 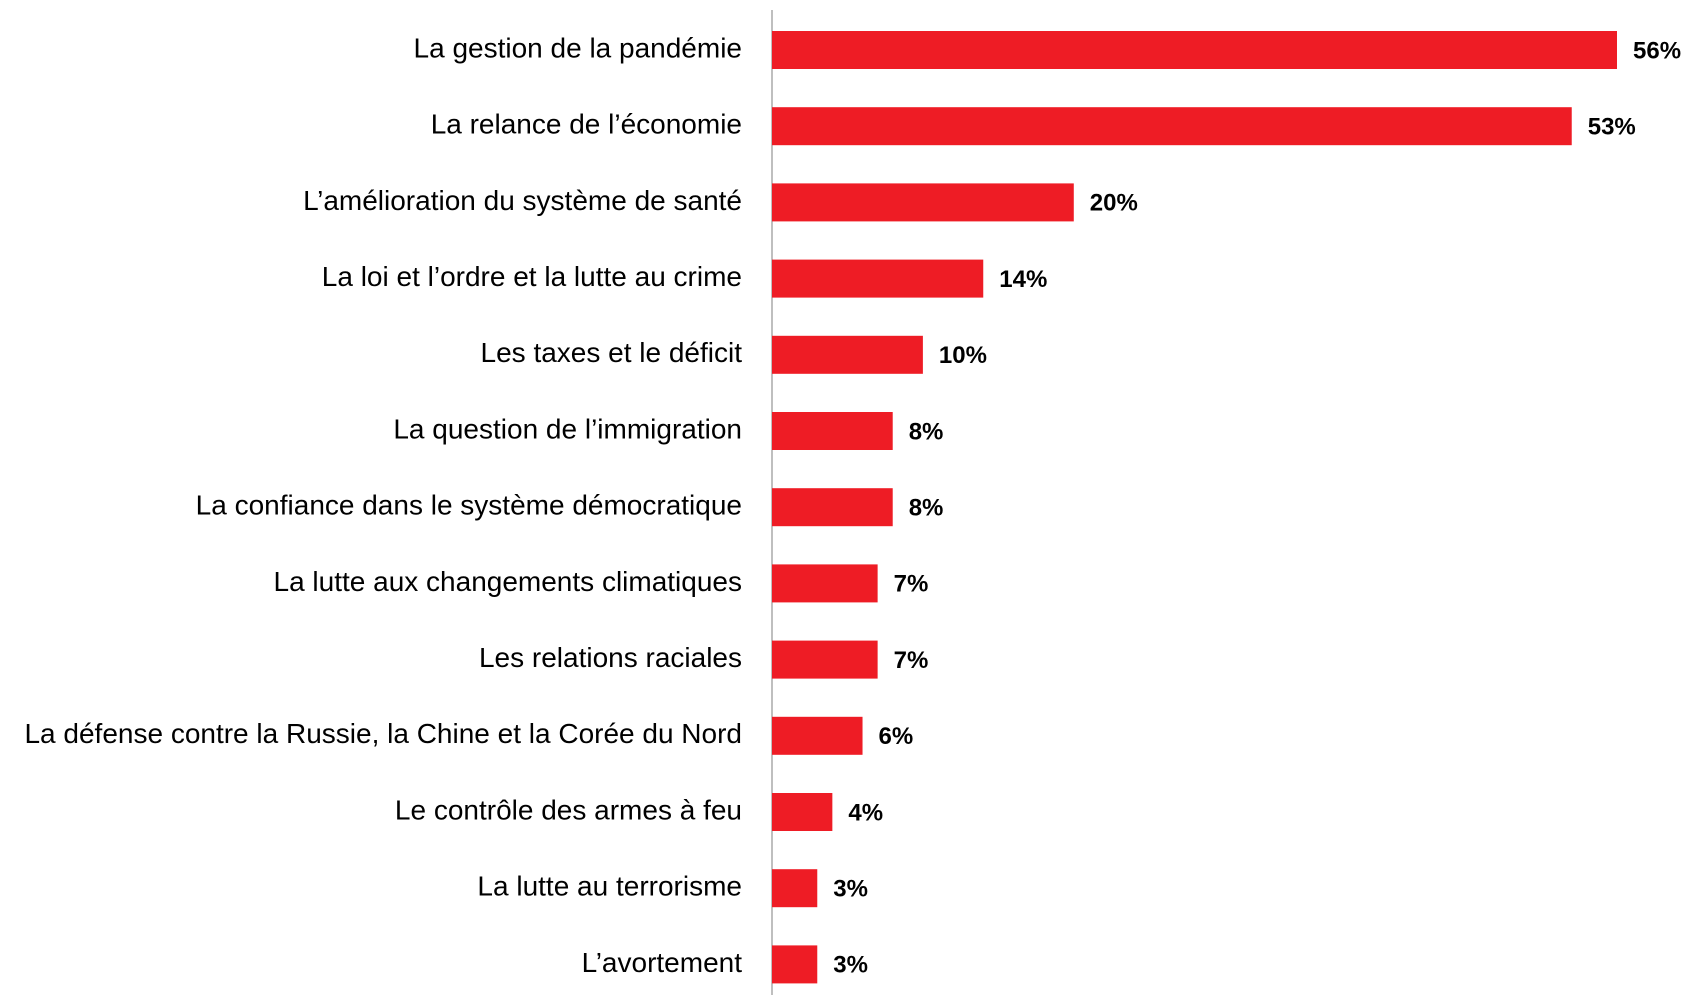 I want to click on value-label: 20%, so click(x=1114, y=203).